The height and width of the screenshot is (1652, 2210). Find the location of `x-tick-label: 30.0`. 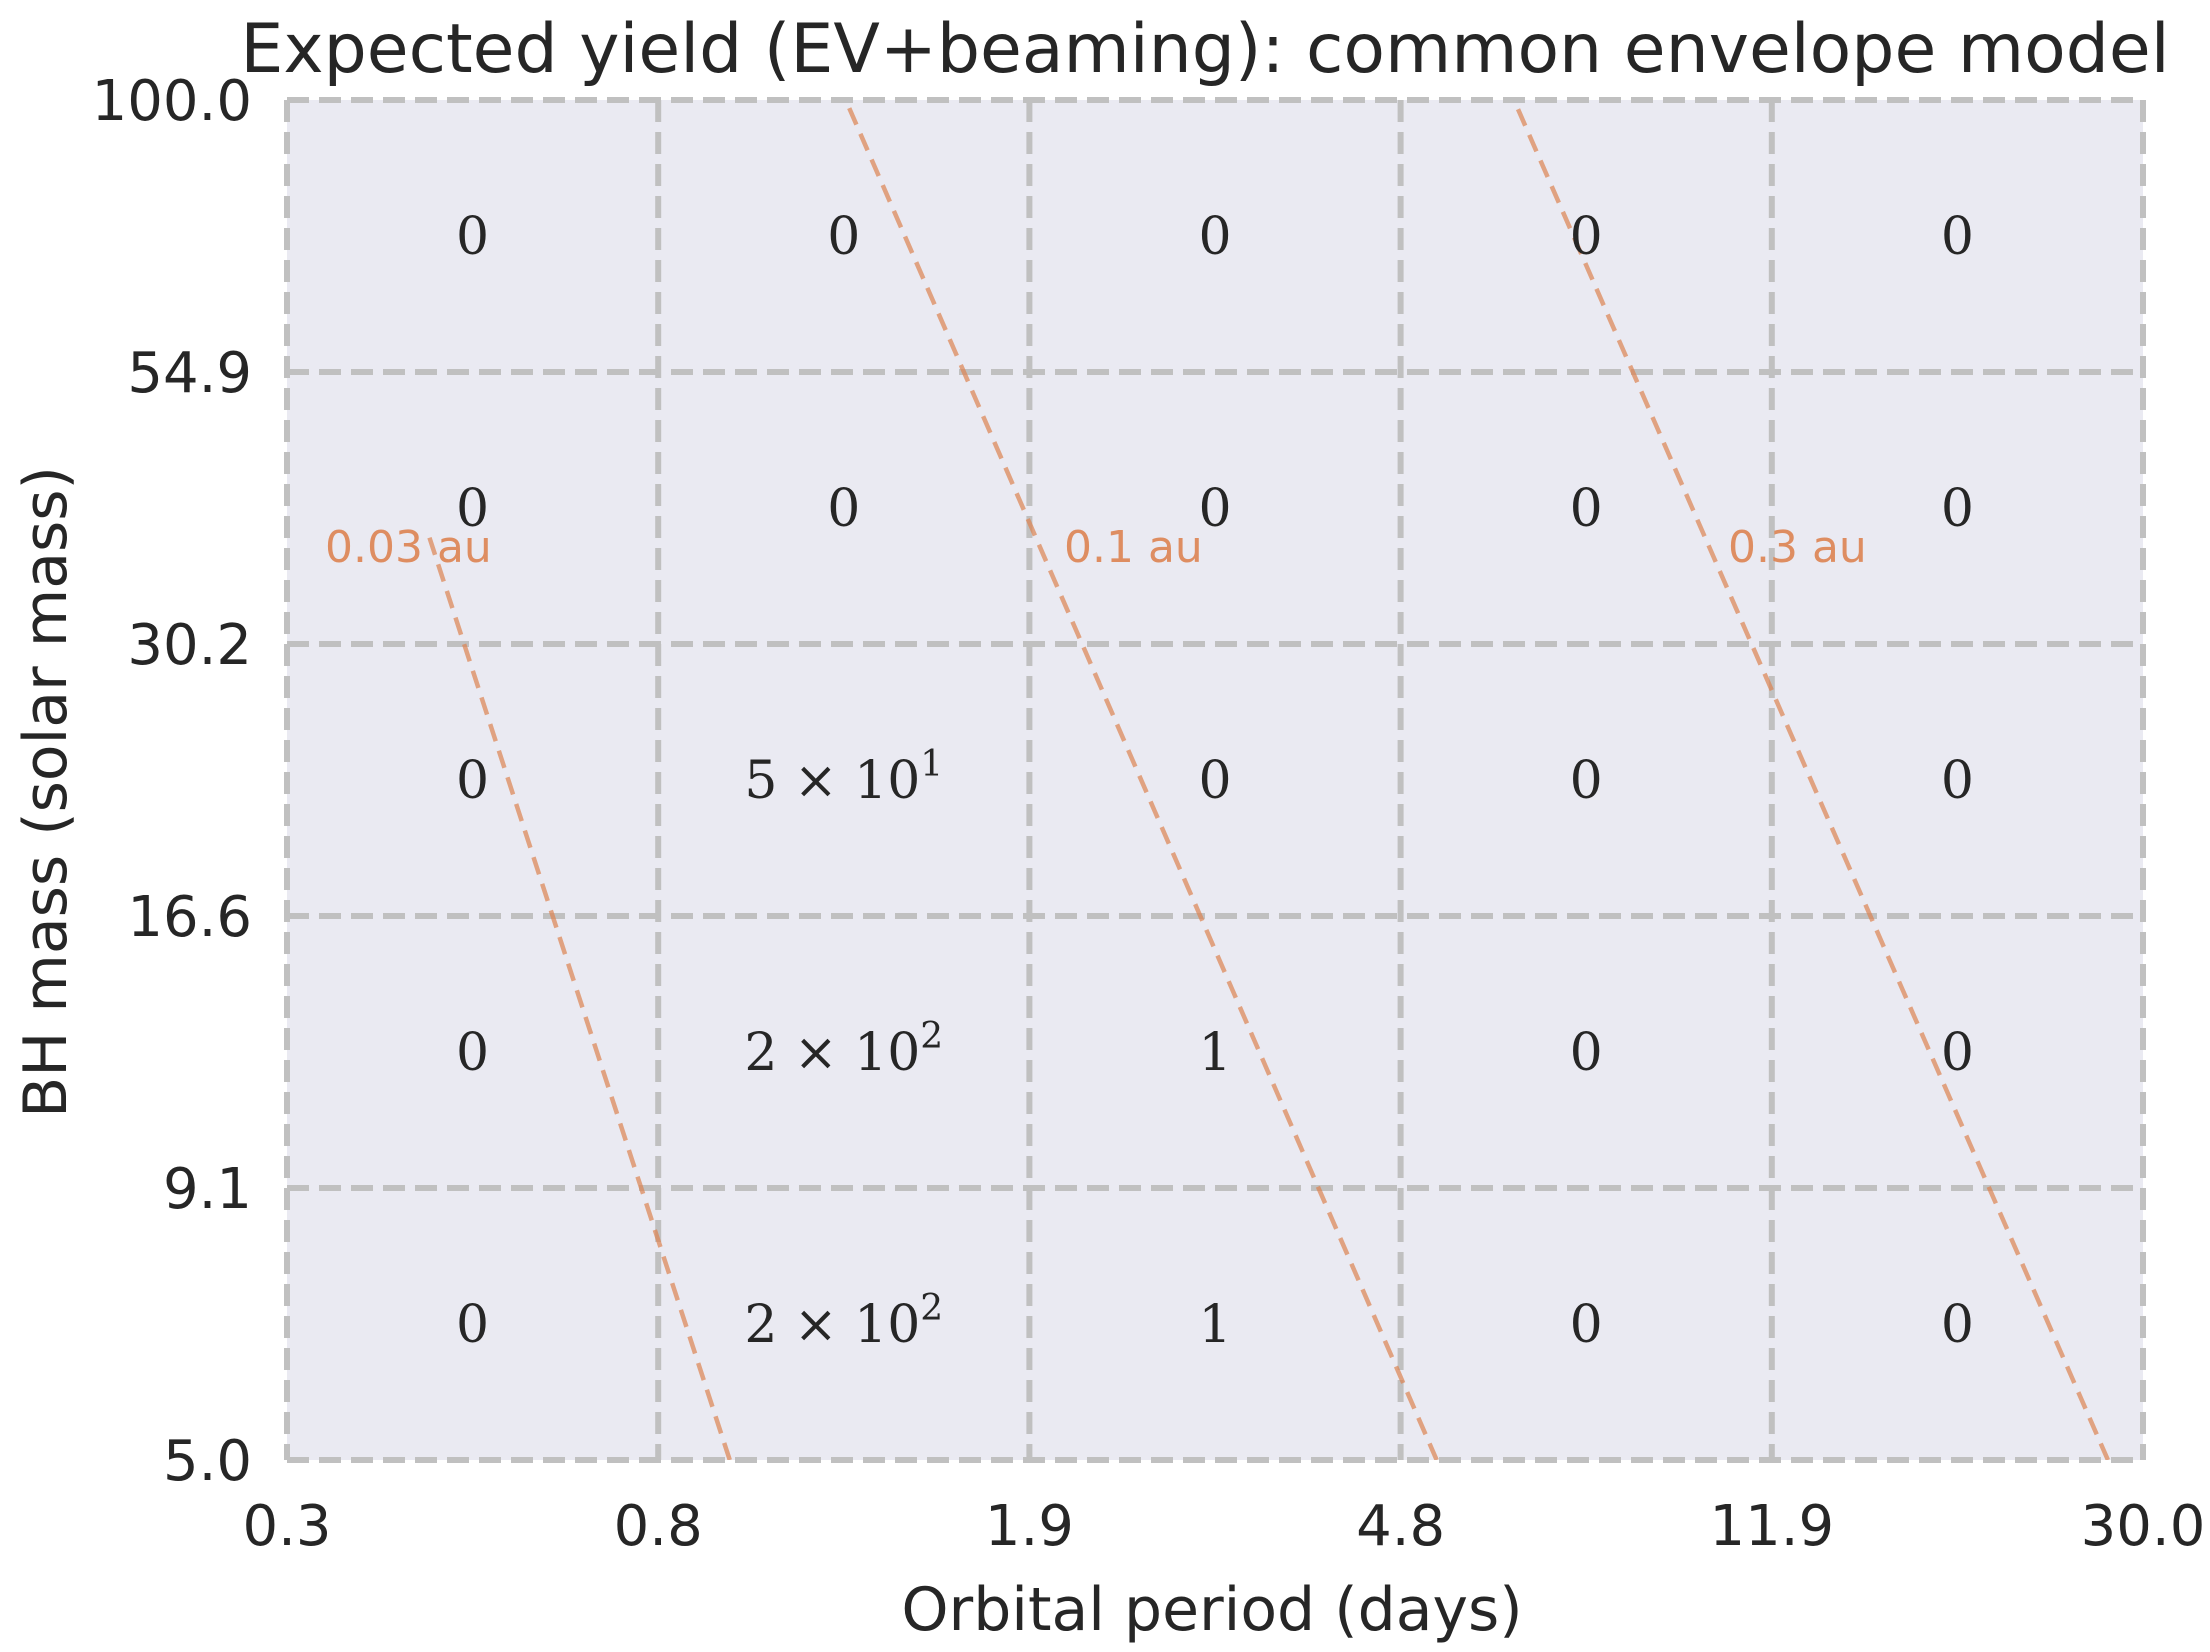

x-tick-label: 30.0 is located at coordinates (2143, 1526).